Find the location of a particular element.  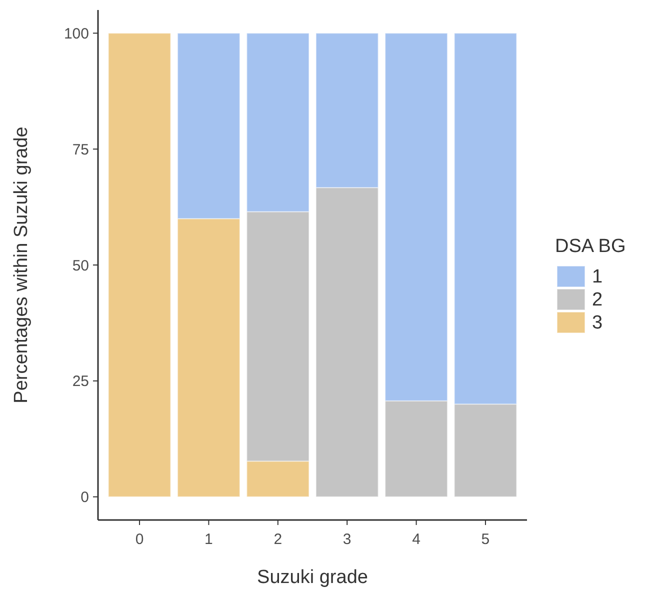

x-tick-label: 2 is located at coordinates (278, 539).